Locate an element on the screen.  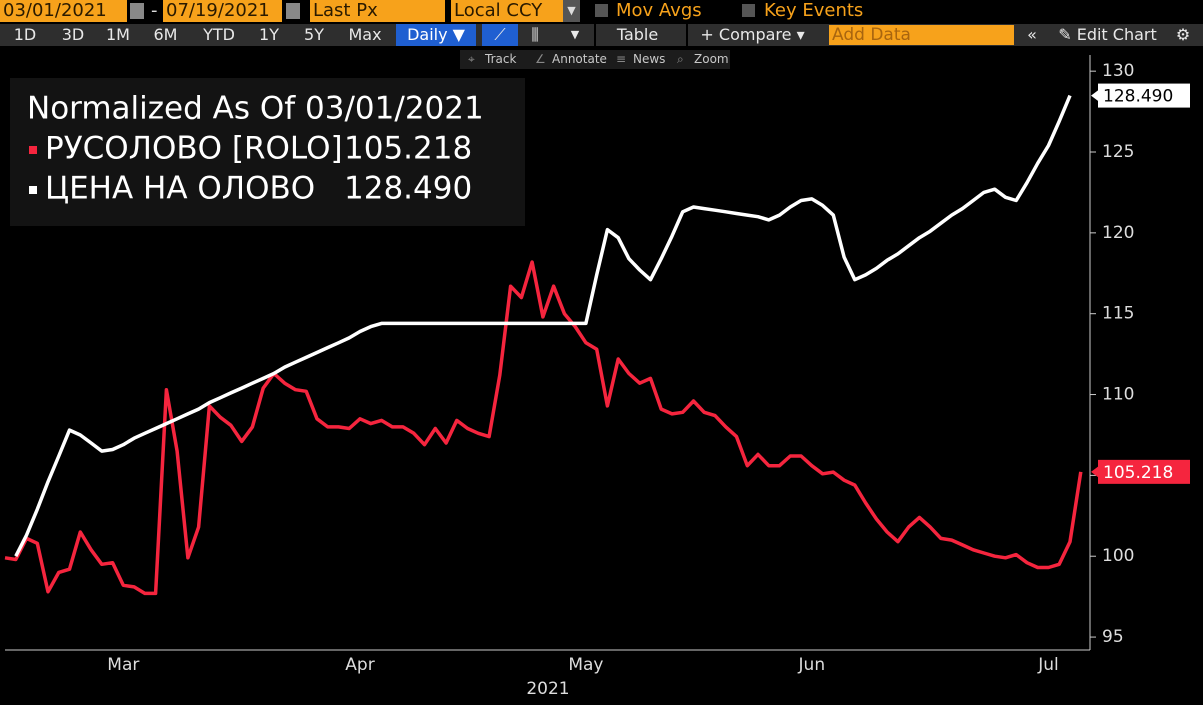
range-button: 1M is located at coordinates (118, 34).